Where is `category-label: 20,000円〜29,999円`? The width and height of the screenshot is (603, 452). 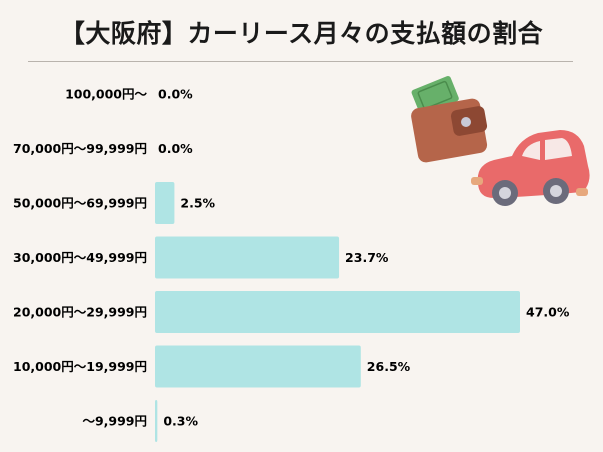
category-label: 20,000円〜29,999円 is located at coordinates (80, 312).